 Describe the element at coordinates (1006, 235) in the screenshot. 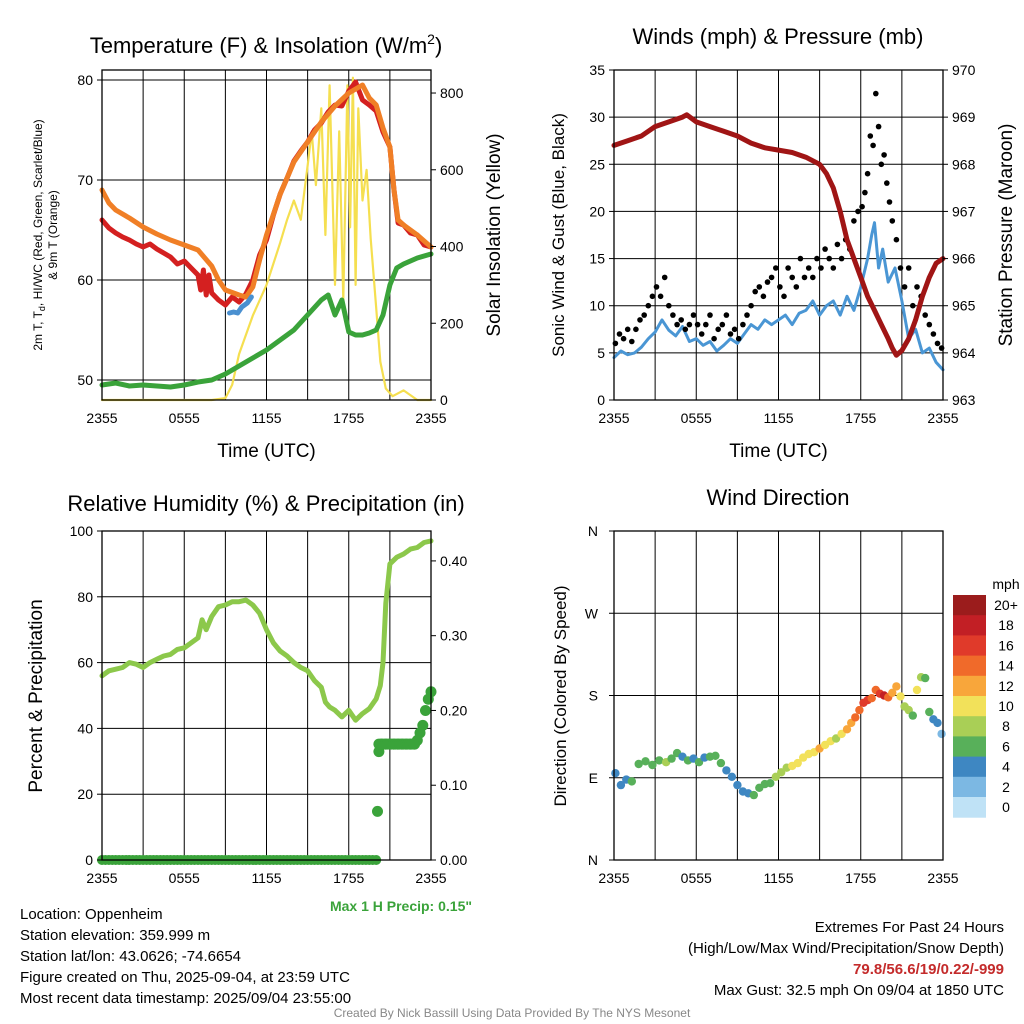

I see `pressure-y-axis-label: Station Pressure (Maroon)` at that location.